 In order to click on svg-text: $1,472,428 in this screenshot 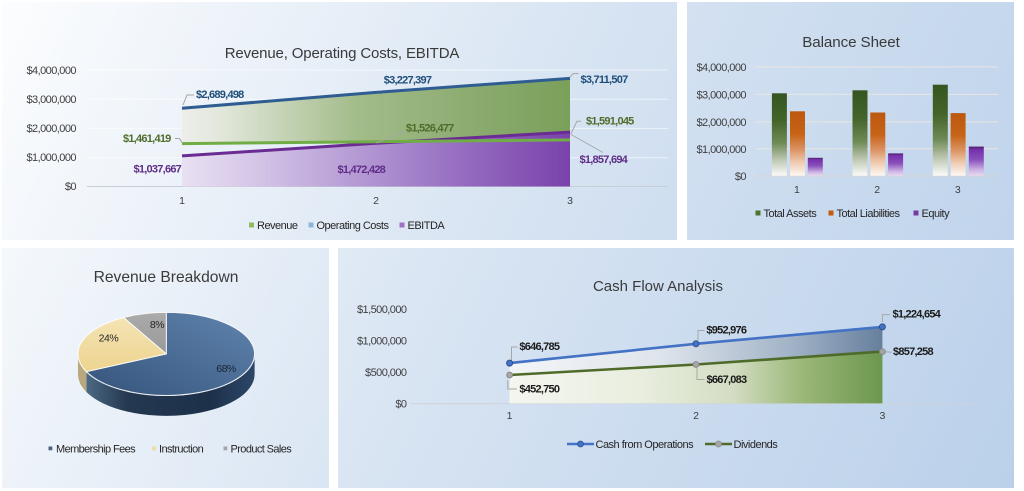, I will do `click(362, 170)`.